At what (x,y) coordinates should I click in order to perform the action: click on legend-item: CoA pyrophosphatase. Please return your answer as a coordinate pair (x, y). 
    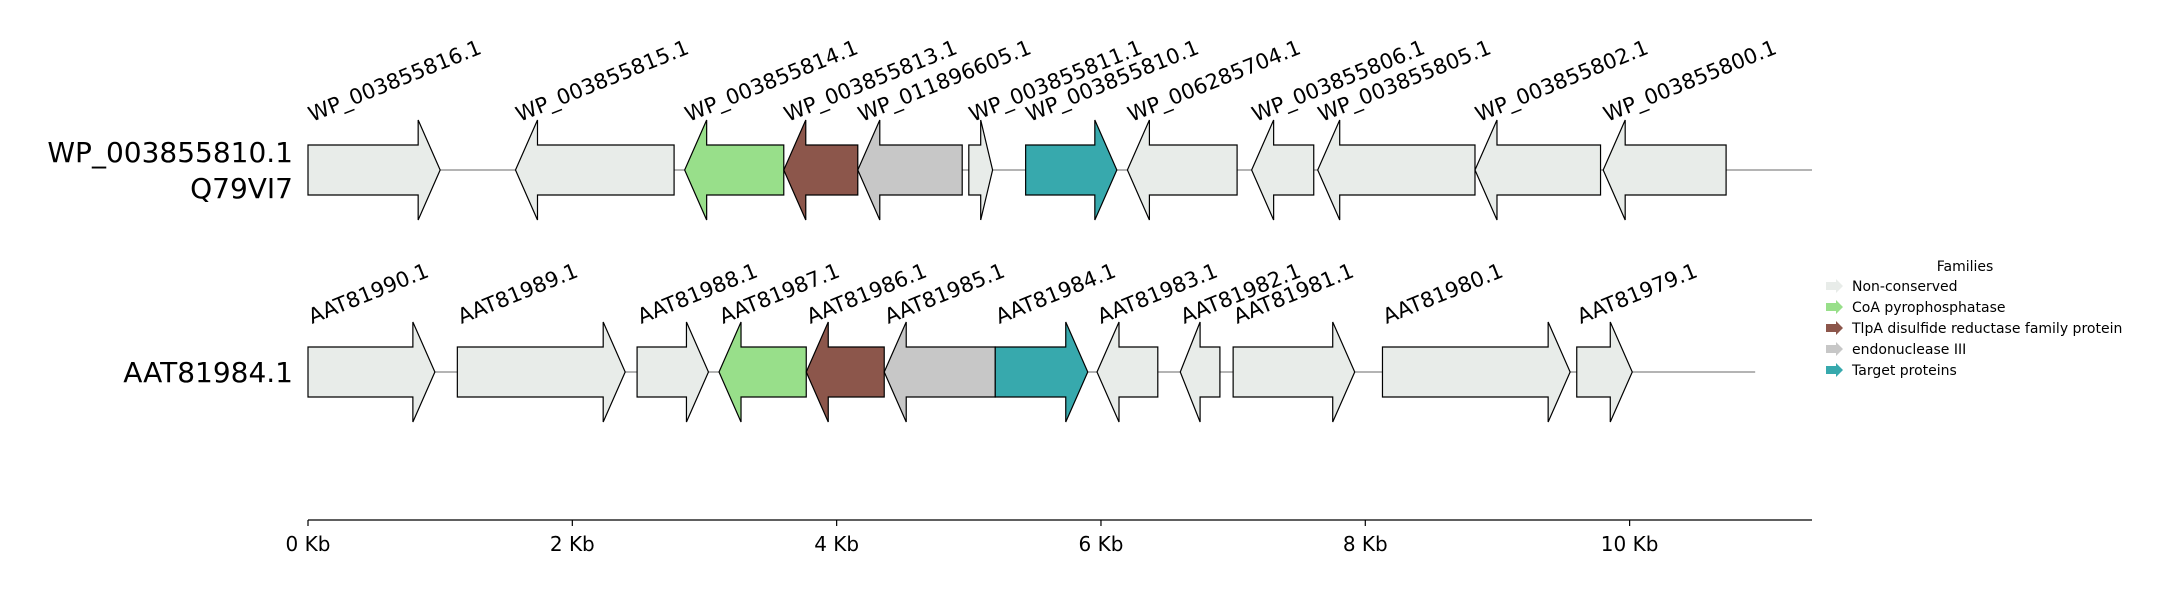
    Looking at the image, I should click on (1916, 308).